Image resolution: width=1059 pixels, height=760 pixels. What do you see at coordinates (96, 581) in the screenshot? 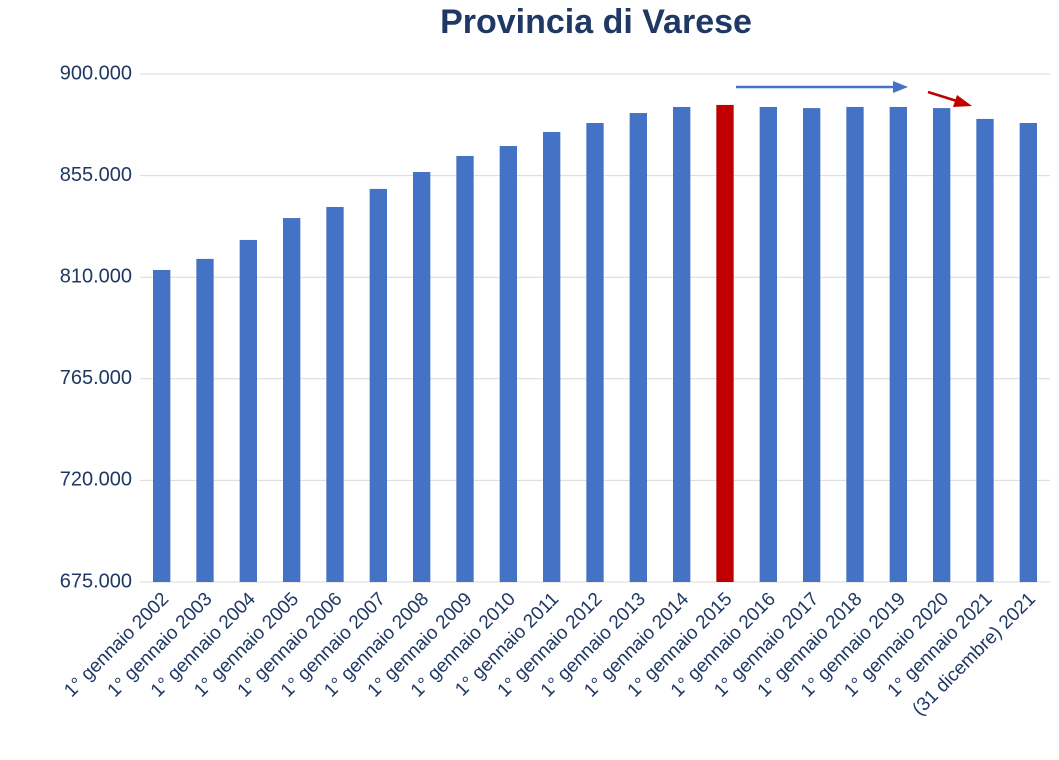
I see `y-tick-label: 675.000` at bounding box center [96, 581].